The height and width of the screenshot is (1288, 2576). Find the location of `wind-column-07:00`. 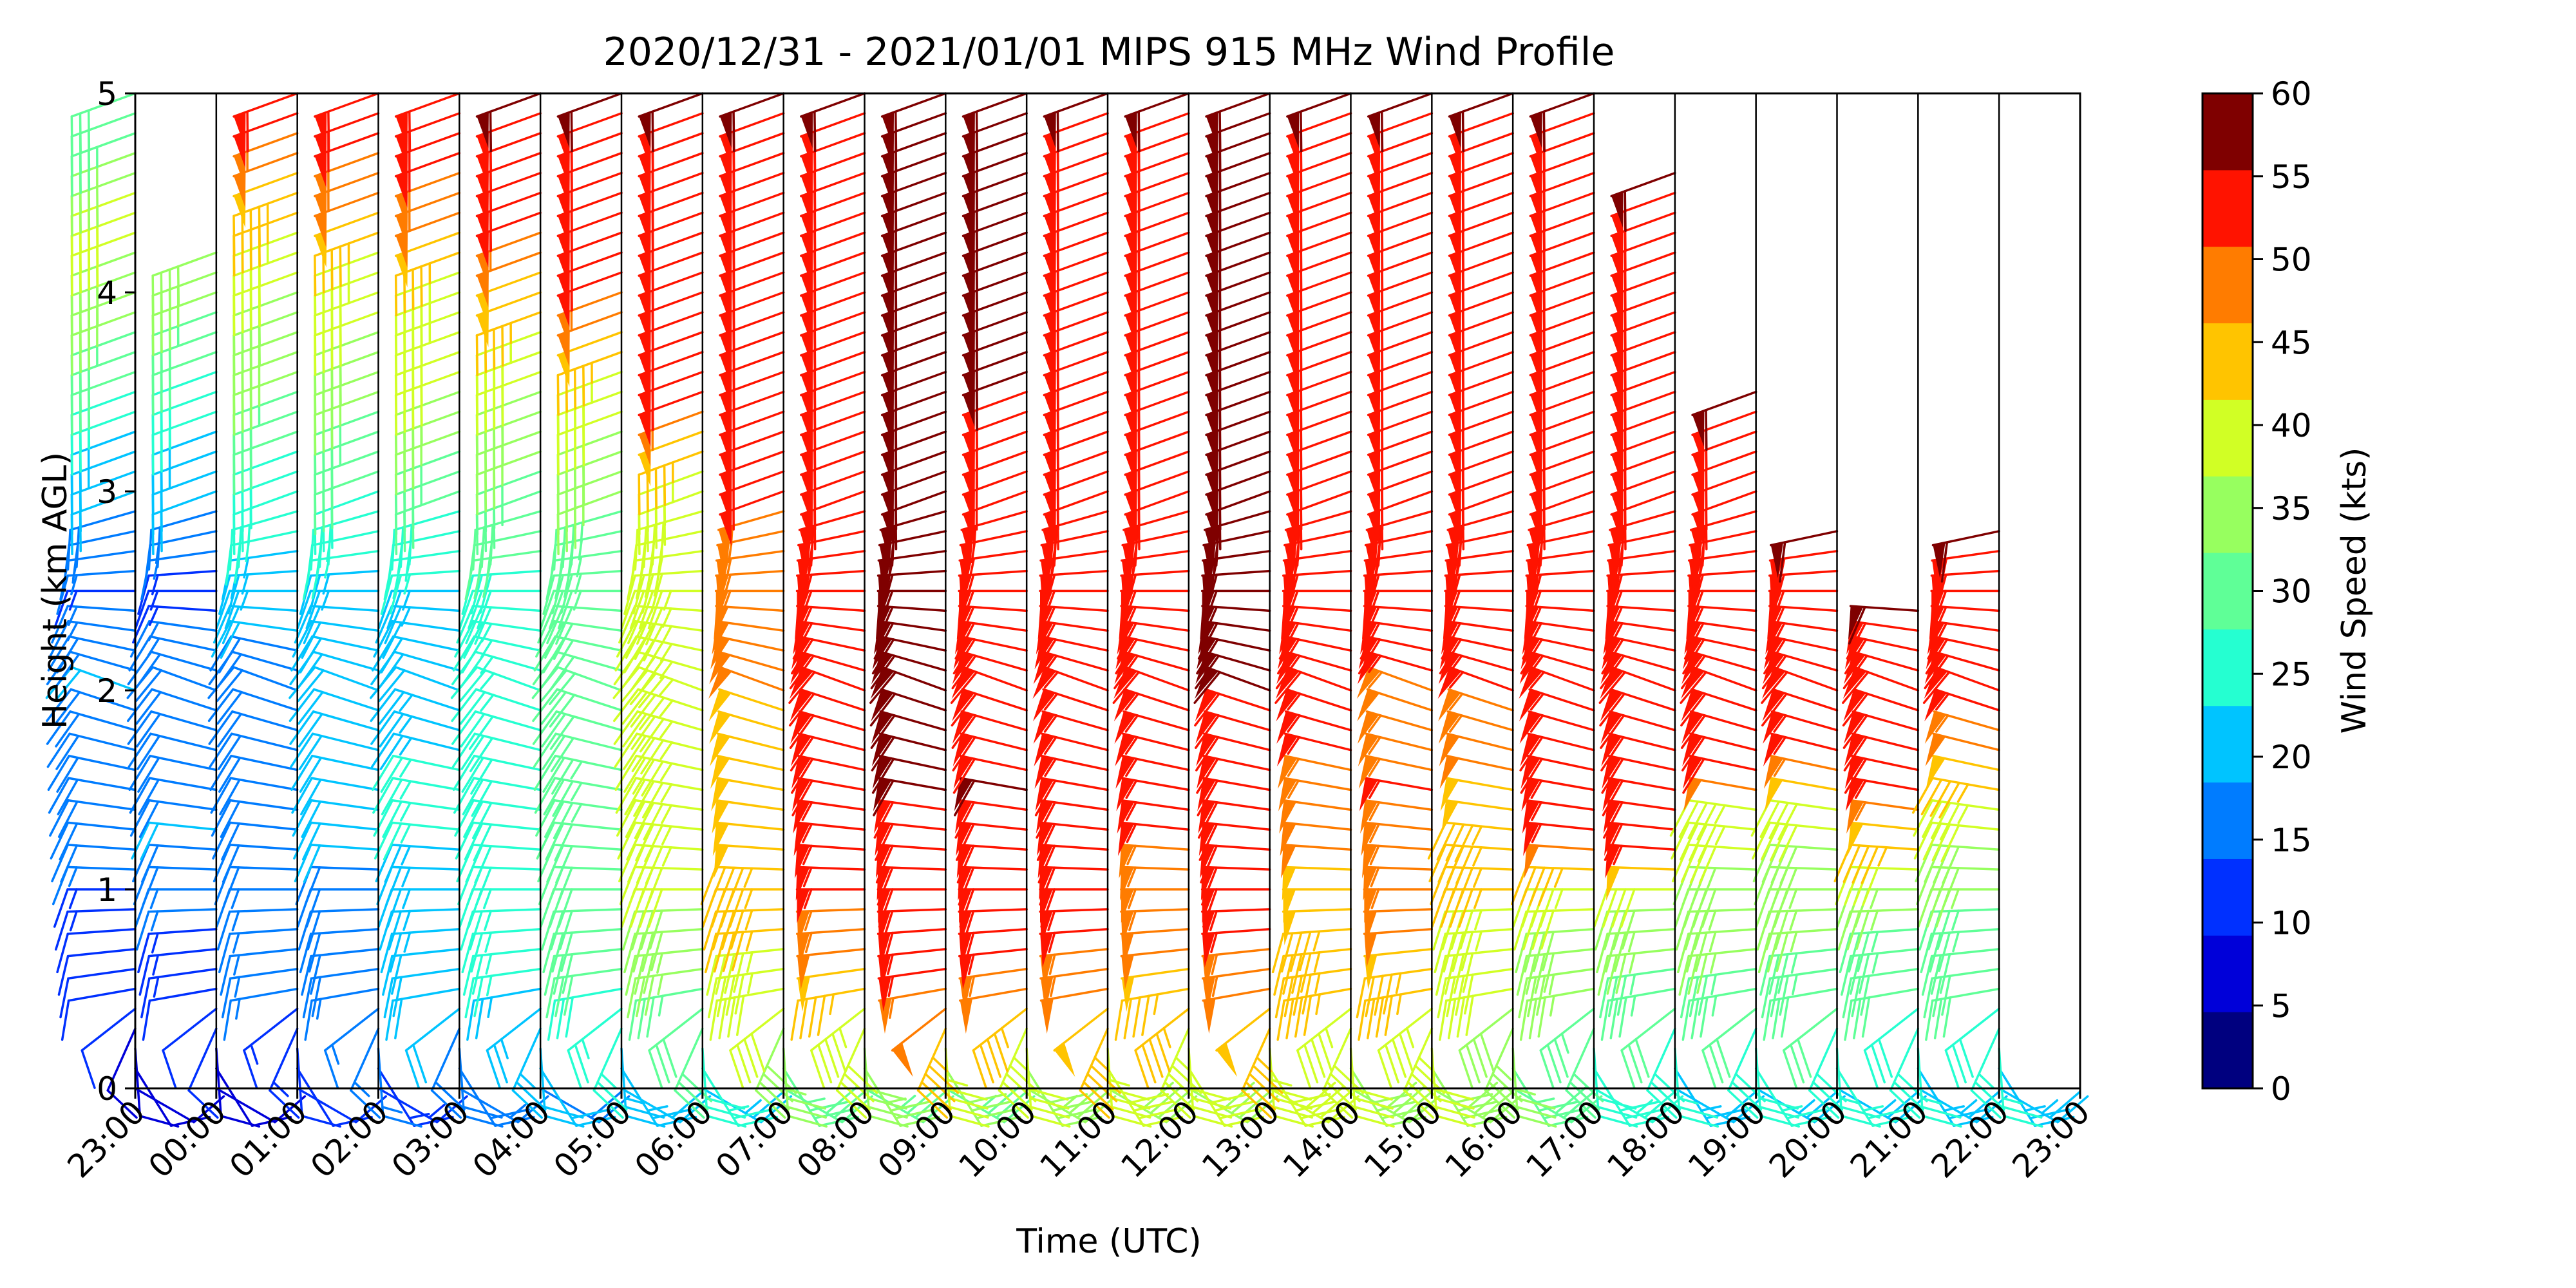

wind-column-07:00 is located at coordinates (786, 610).